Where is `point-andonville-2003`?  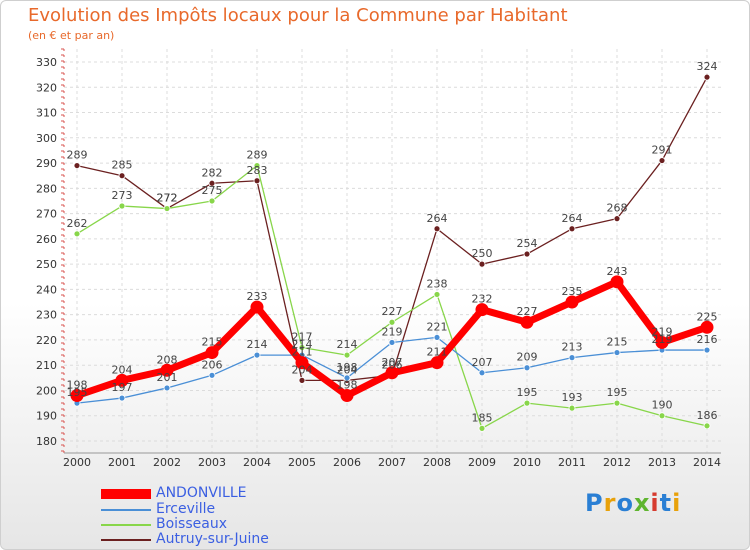
point-andonville-2003 is located at coordinates (212, 353).